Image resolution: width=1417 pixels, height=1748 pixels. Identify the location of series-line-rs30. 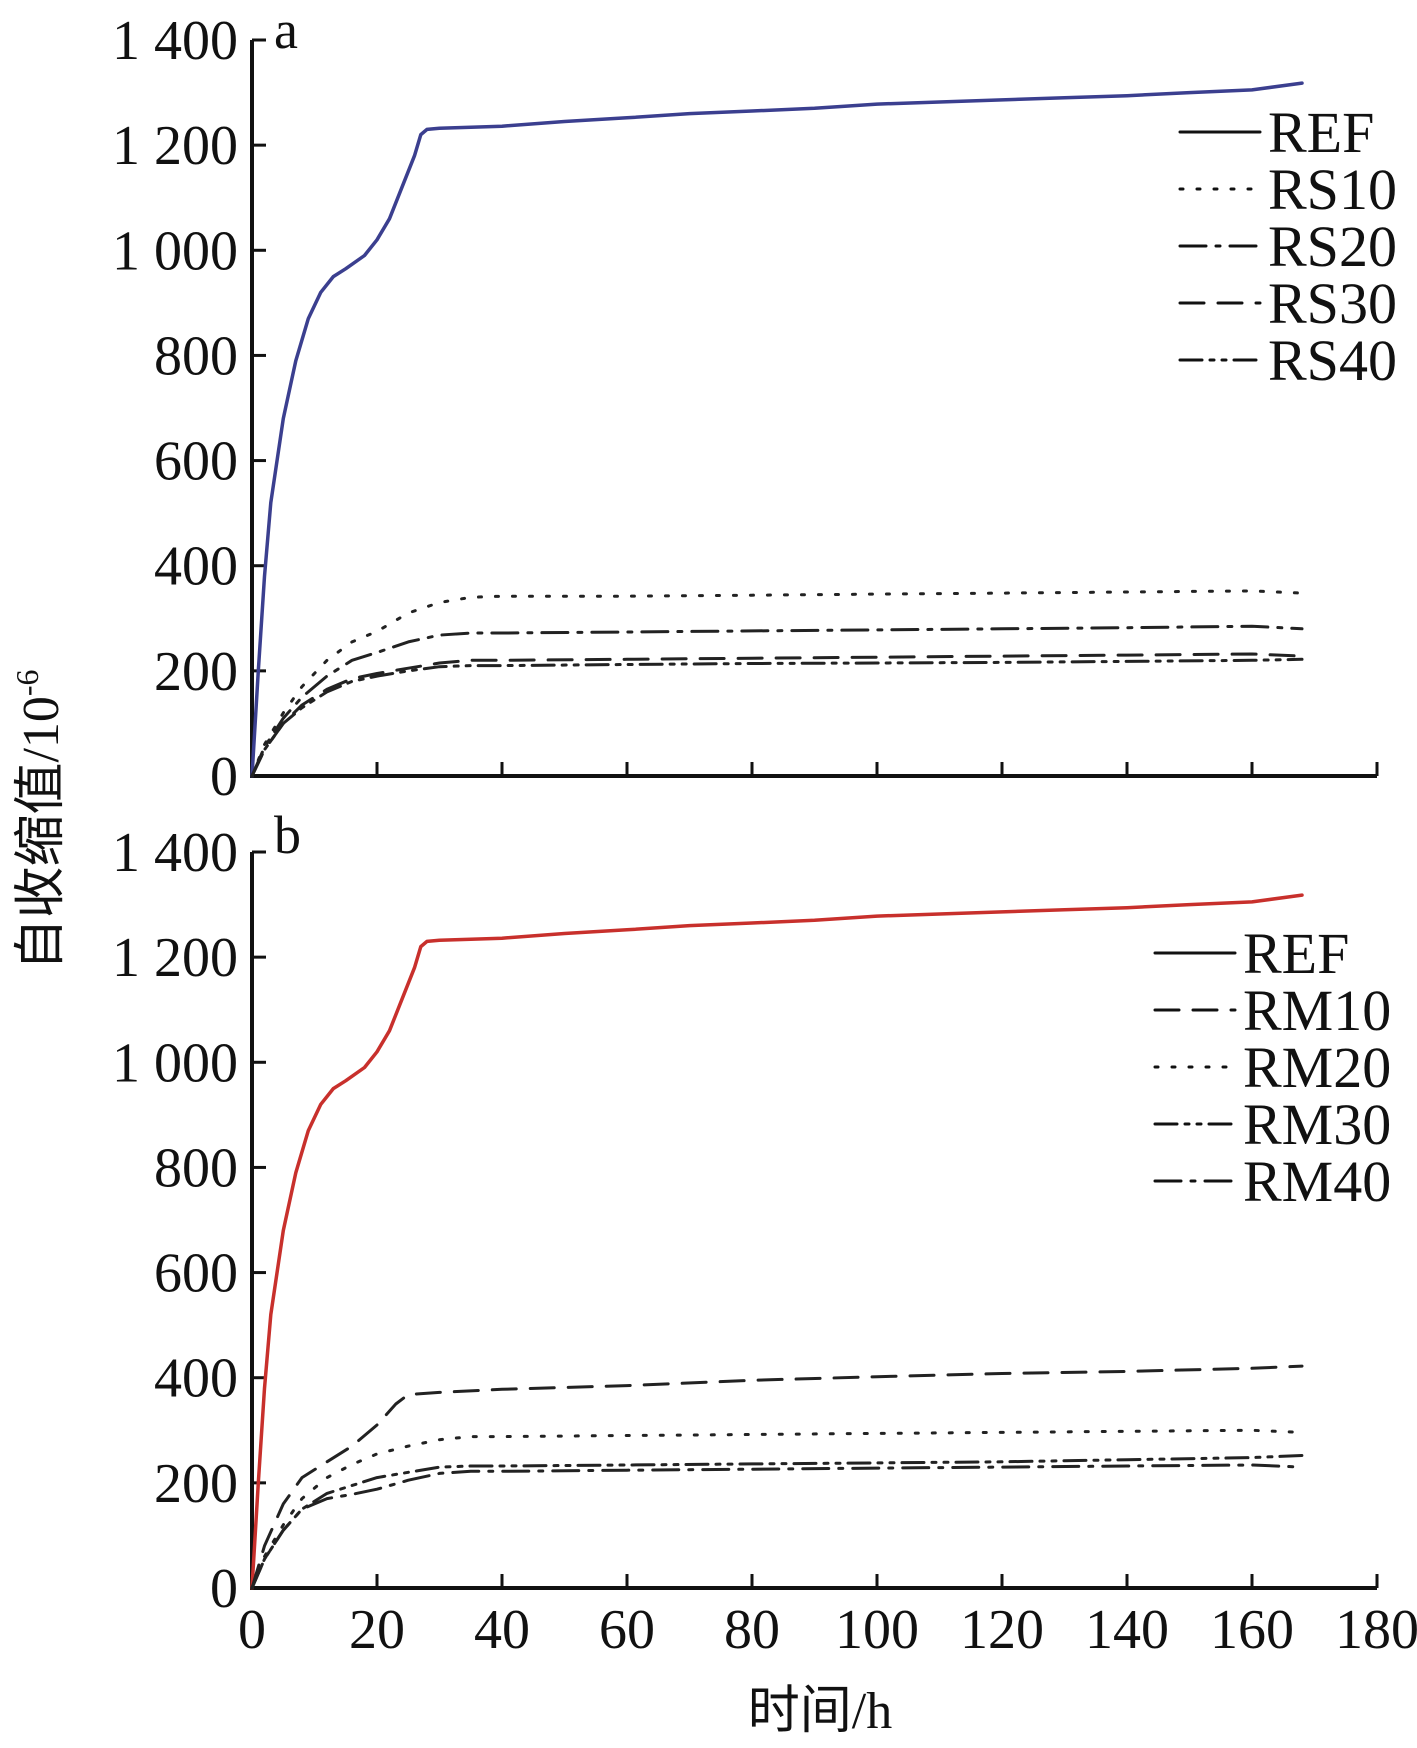
(777, 715).